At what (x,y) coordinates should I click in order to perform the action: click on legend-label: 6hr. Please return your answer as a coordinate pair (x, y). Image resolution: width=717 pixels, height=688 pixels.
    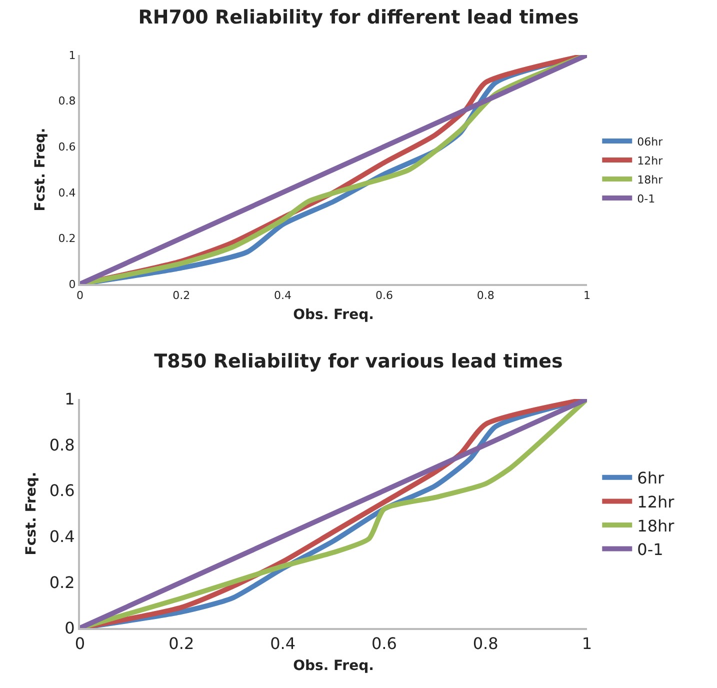
    Looking at the image, I should click on (650, 478).